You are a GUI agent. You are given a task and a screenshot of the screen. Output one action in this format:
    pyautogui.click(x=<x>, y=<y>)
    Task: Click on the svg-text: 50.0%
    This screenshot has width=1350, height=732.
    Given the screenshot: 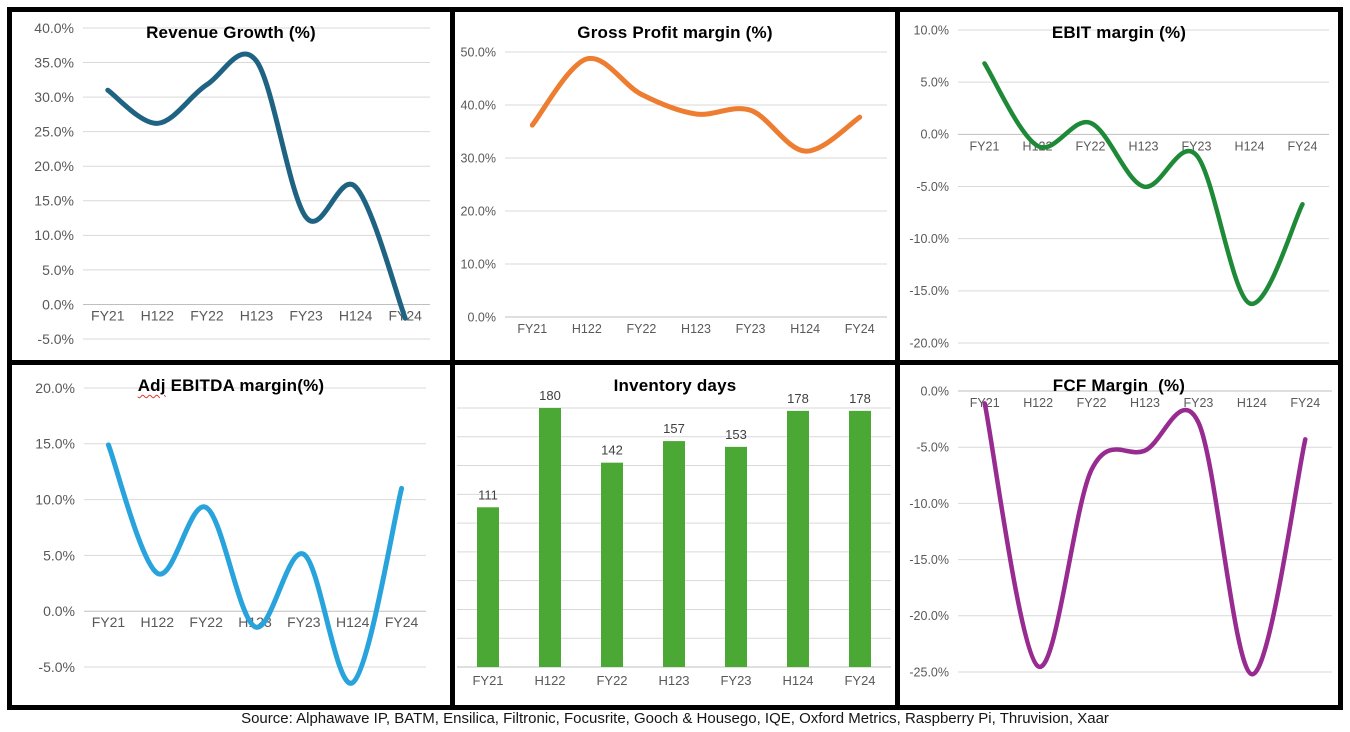 What is the action you would take?
    pyautogui.click(x=478, y=52)
    